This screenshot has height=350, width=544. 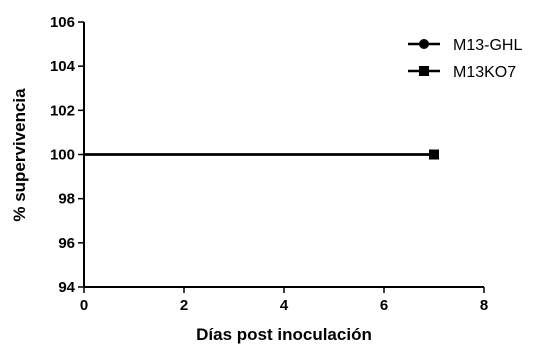 I want to click on legend-item: M13-GHL, so click(x=465, y=45).